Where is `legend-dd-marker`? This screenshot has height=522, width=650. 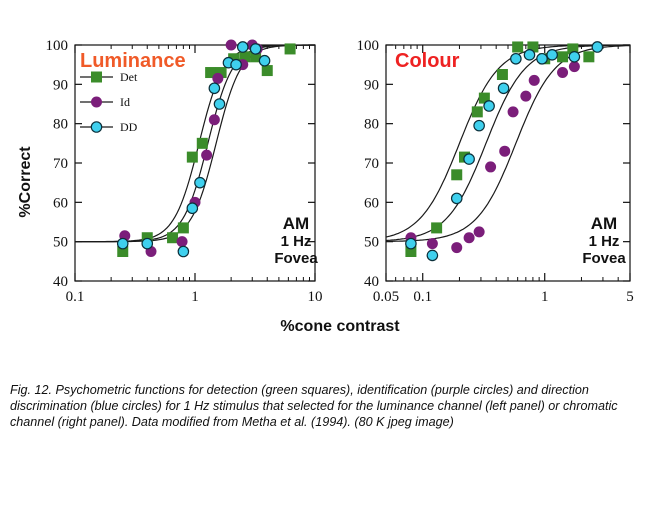
legend-dd-marker is located at coordinates (96, 127).